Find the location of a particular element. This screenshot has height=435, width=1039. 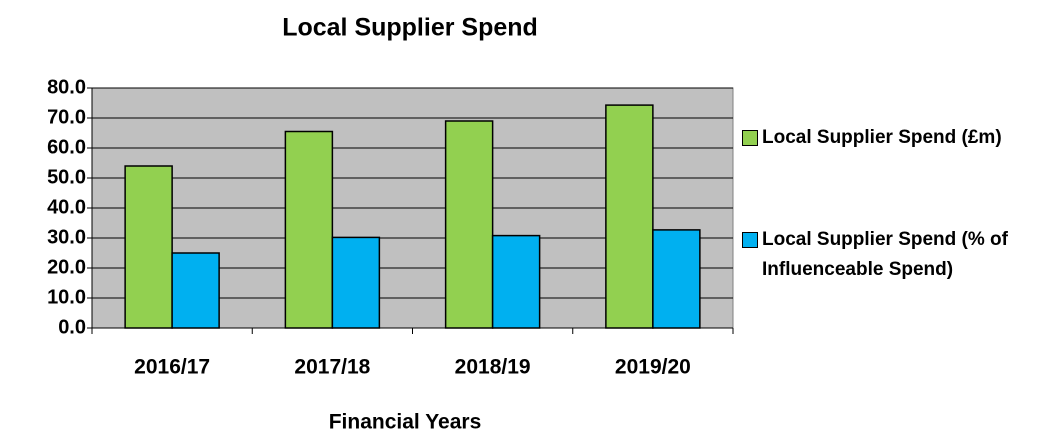

y-tick-label: 80.0 is located at coordinates (66, 87).